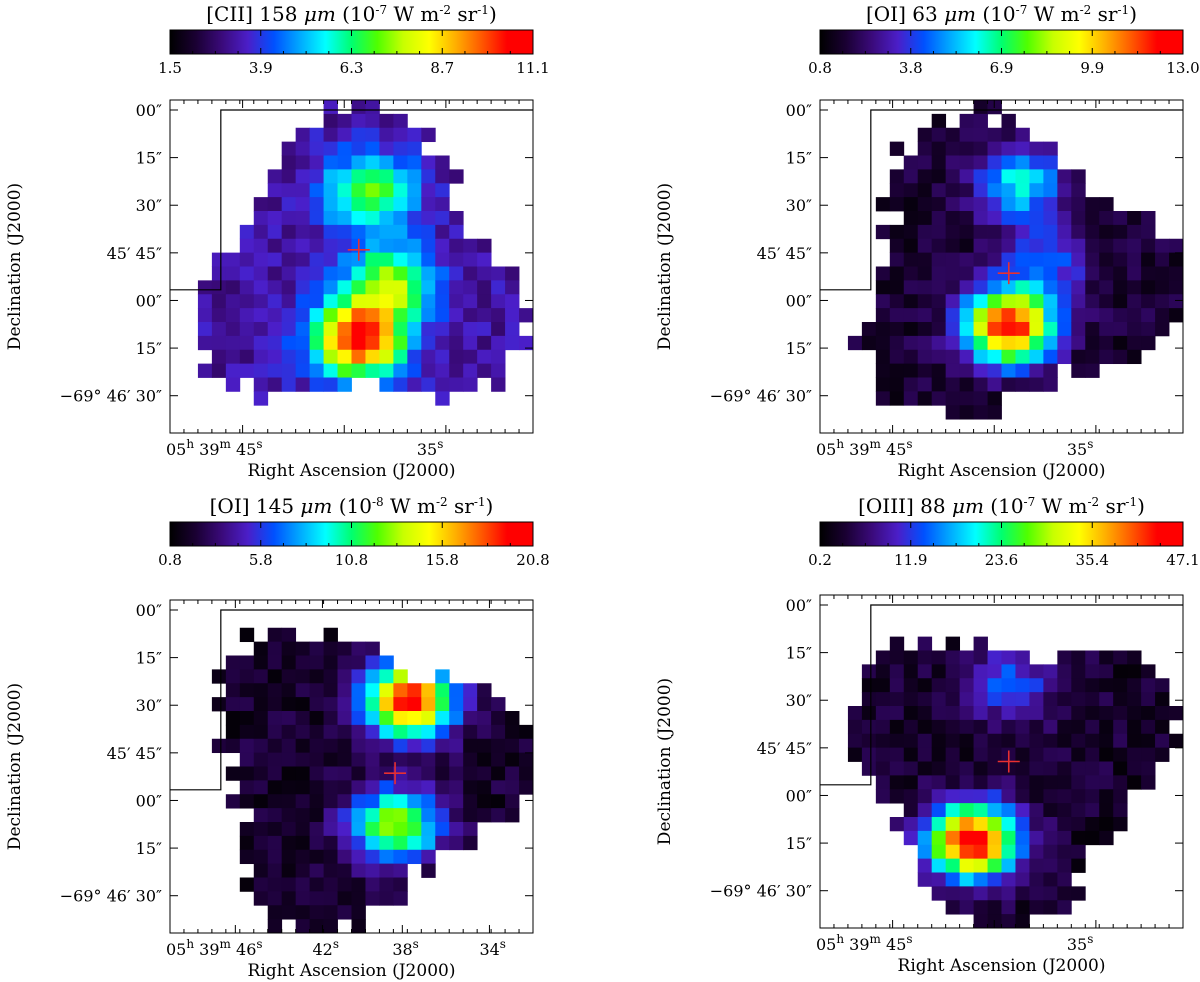 The height and width of the screenshot is (982, 1200). What do you see at coordinates (1001, 695) in the screenshot?
I see `footprint-outline` at bounding box center [1001, 695].